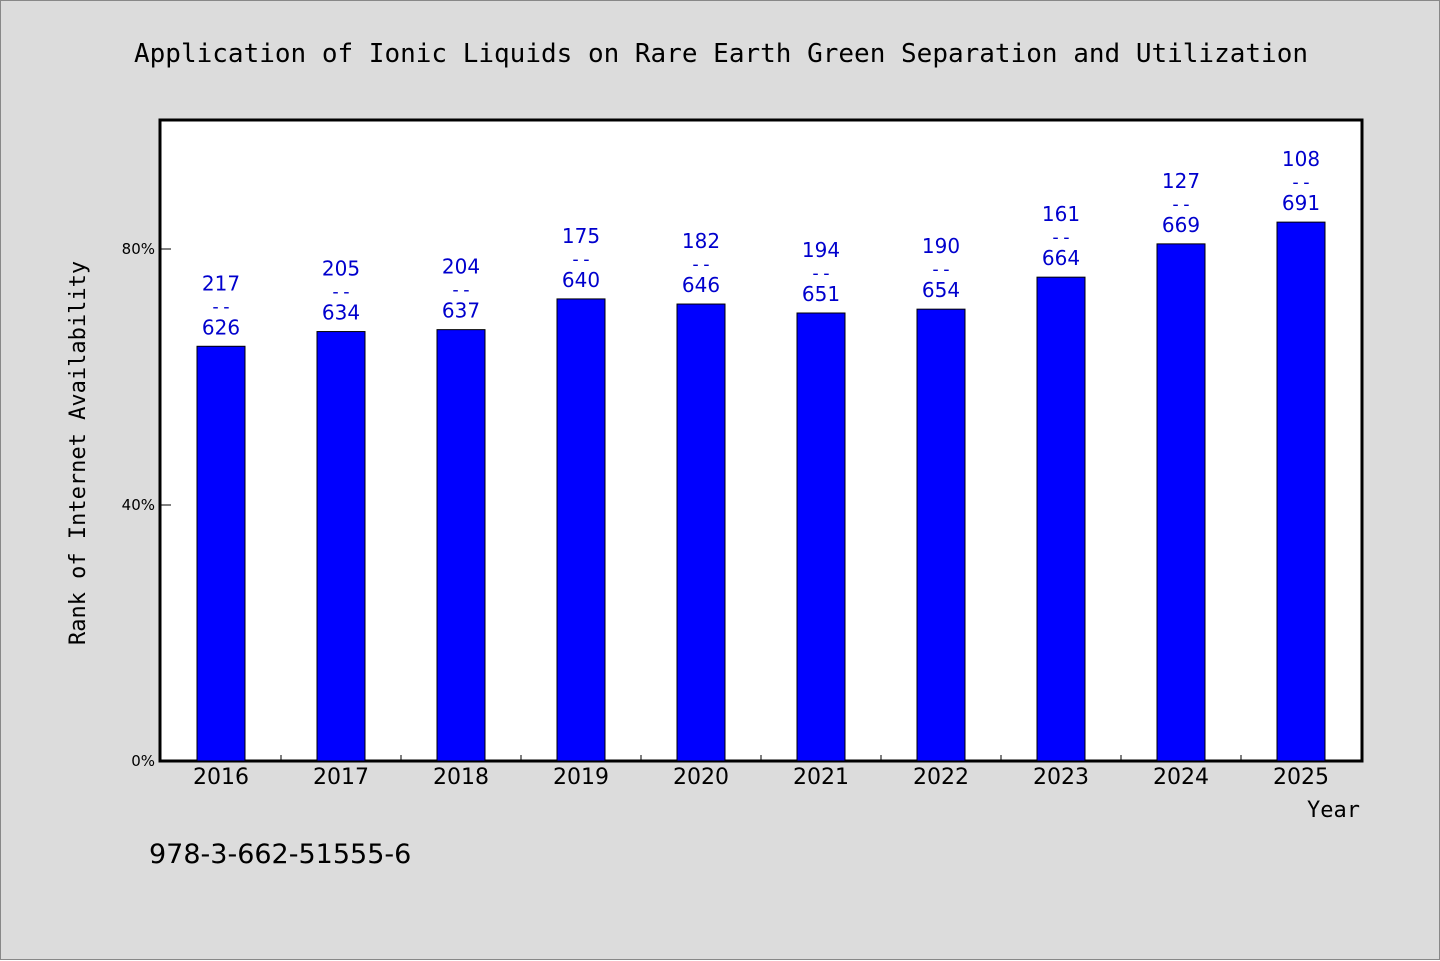 The width and height of the screenshot is (1440, 961). I want to click on bar-label-top: 127, so click(1181, 181).